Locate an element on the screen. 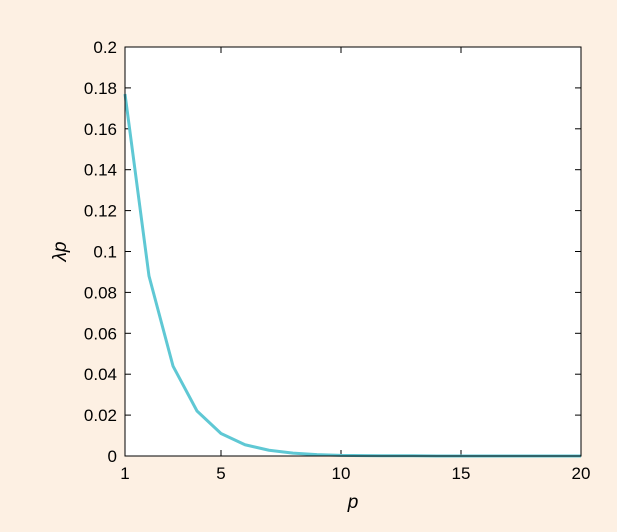 The image size is (617, 532). y-tick-label: 0.1 is located at coordinates (105, 252).